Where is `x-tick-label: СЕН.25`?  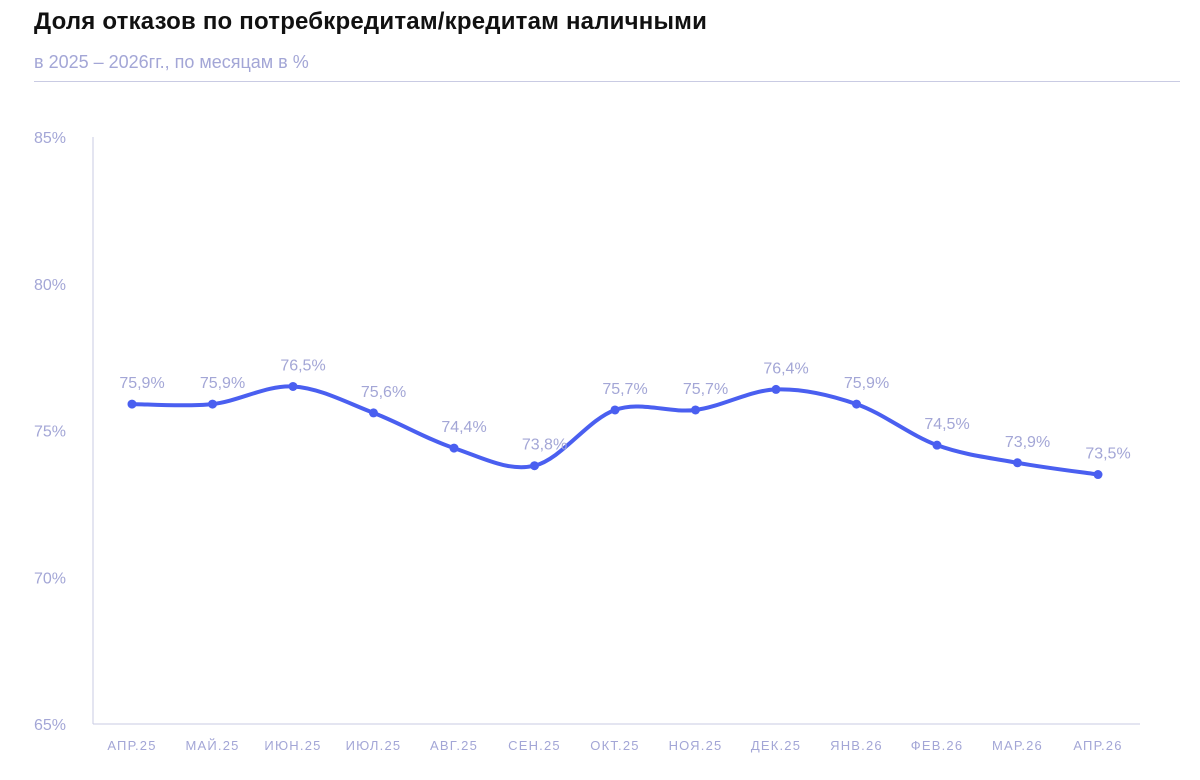
x-tick-label: СЕН.25 is located at coordinates (534, 745).